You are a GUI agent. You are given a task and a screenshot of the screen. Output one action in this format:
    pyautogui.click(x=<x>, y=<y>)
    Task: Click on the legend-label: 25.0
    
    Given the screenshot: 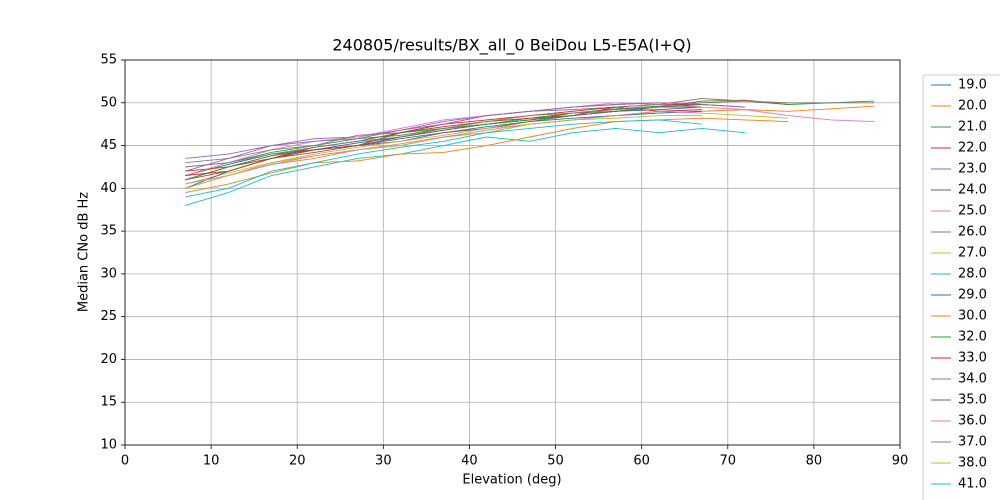 What is the action you would take?
    pyautogui.click(x=972, y=211)
    